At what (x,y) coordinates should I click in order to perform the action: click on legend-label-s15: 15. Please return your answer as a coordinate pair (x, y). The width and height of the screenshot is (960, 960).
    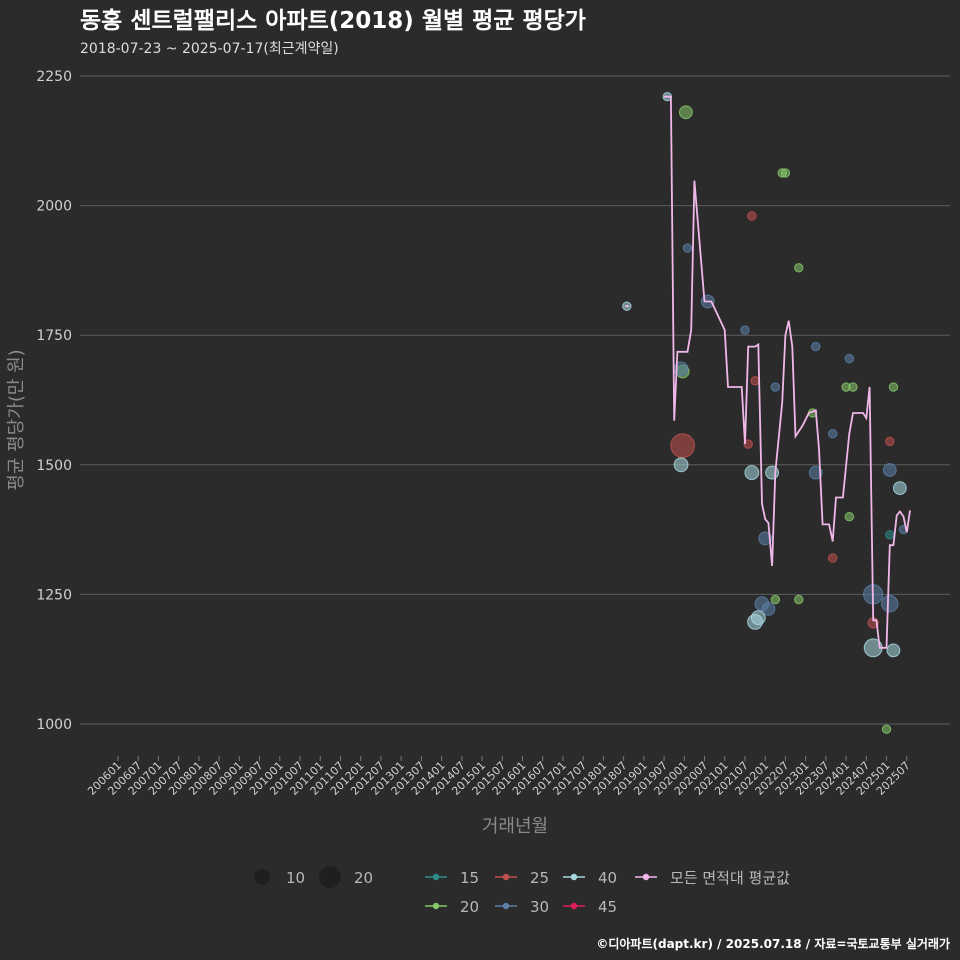
    Looking at the image, I should click on (469, 878).